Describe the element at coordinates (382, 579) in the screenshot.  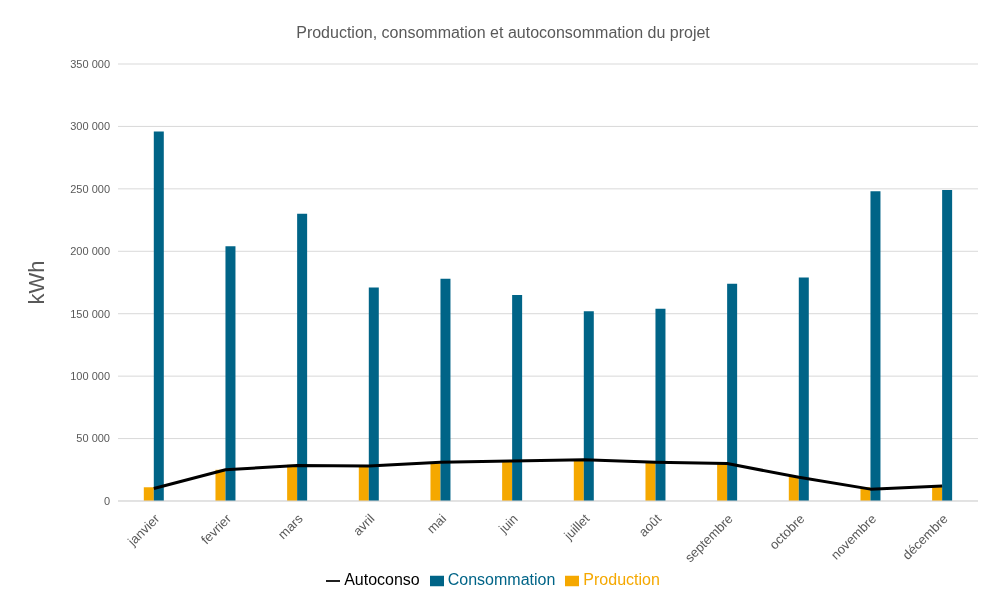
I see `legend-label: Autoconso` at that location.